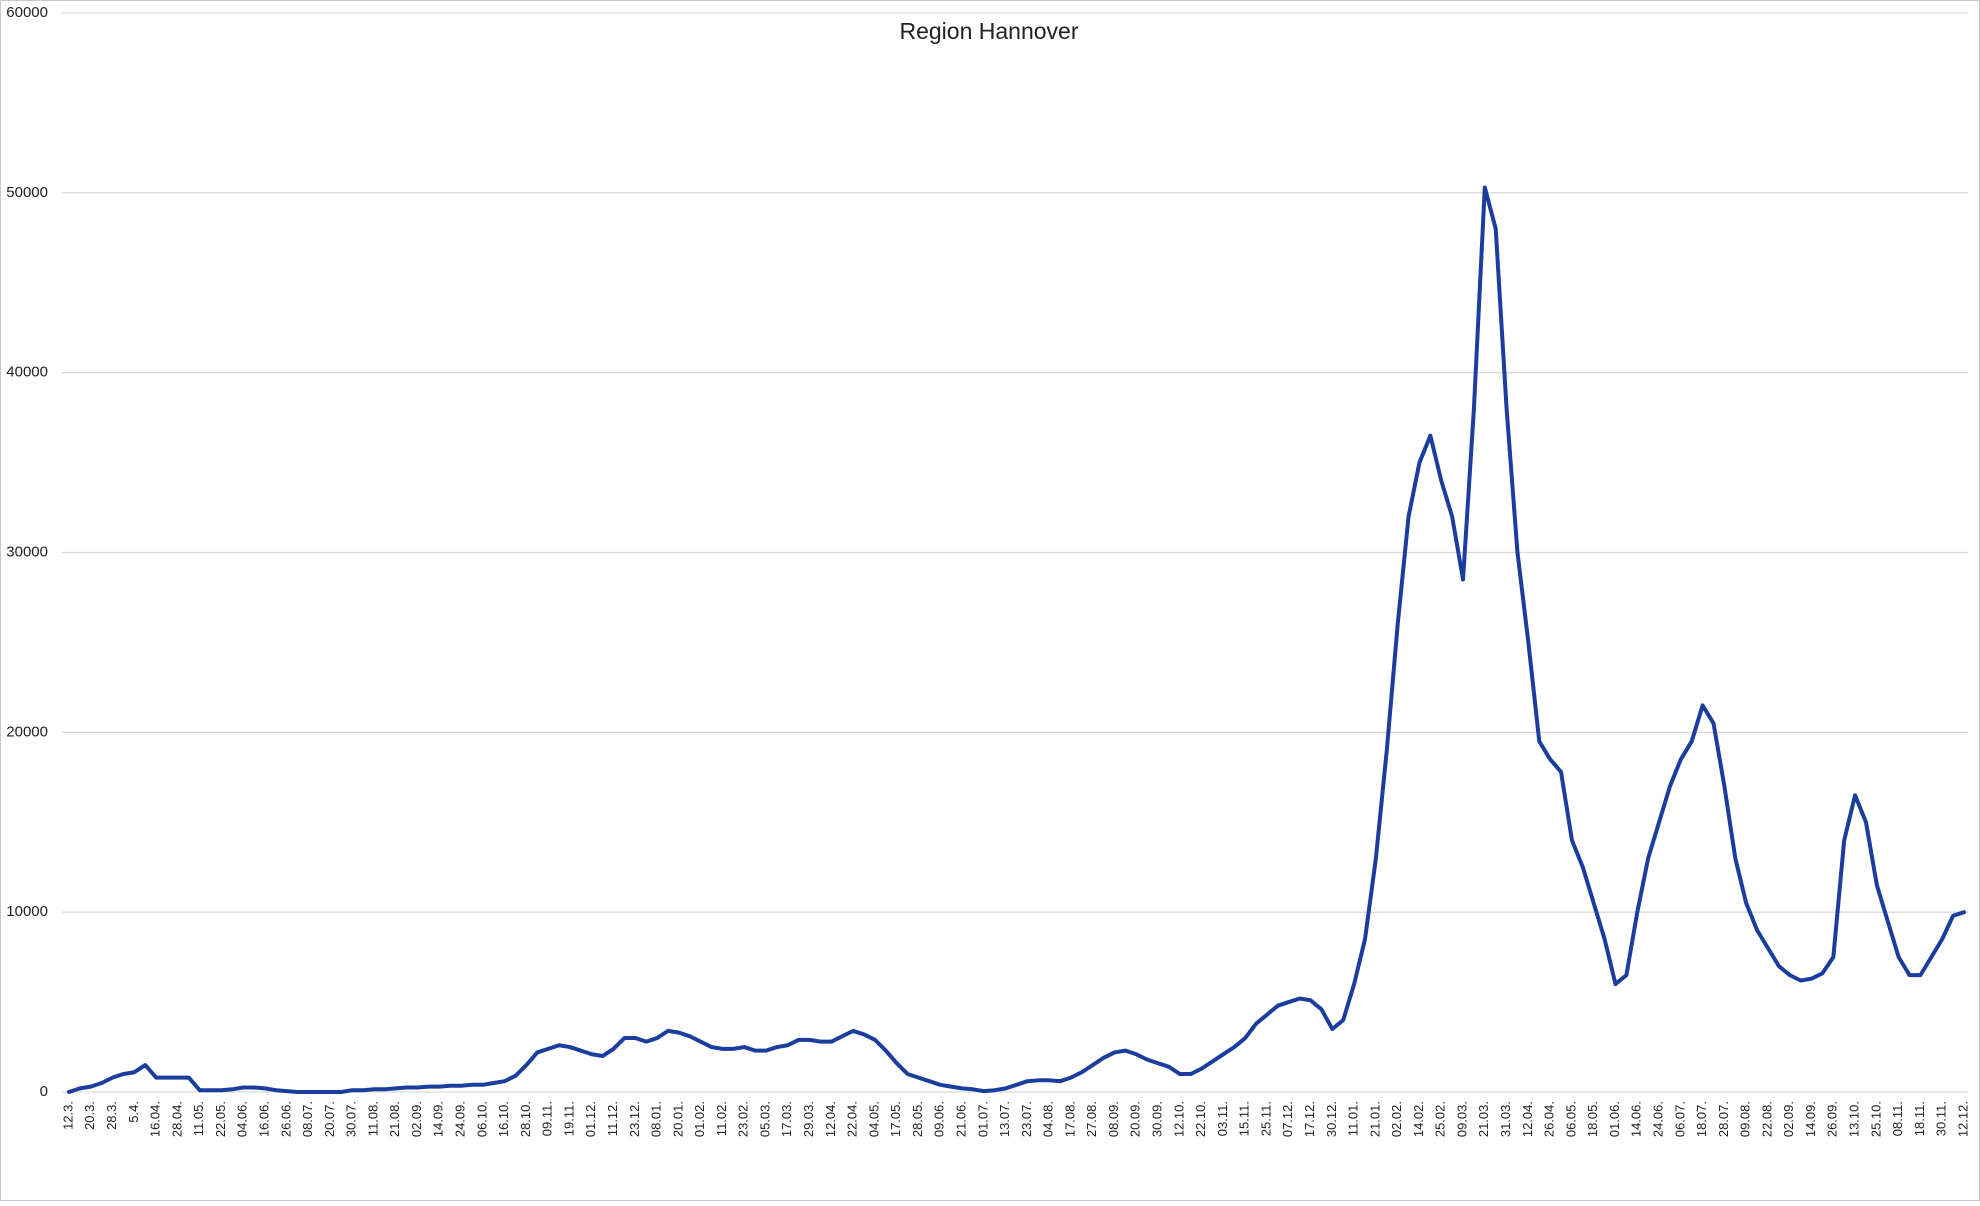 The width and height of the screenshot is (1980, 1206). What do you see at coordinates (1113, 1119) in the screenshot?
I see `x-tick-label: 08.09.` at bounding box center [1113, 1119].